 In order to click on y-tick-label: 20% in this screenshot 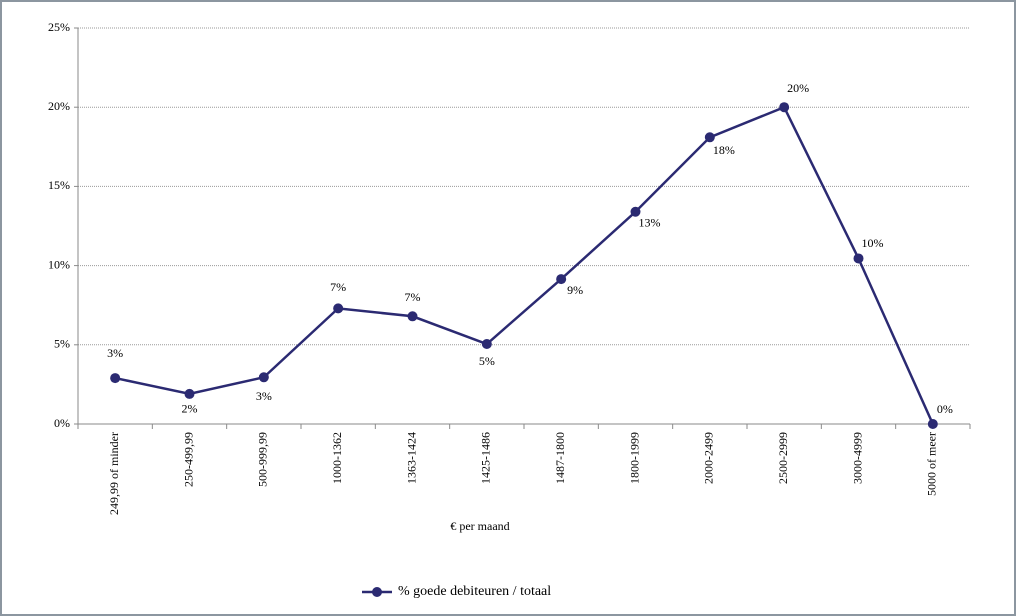, I will do `click(59, 106)`.